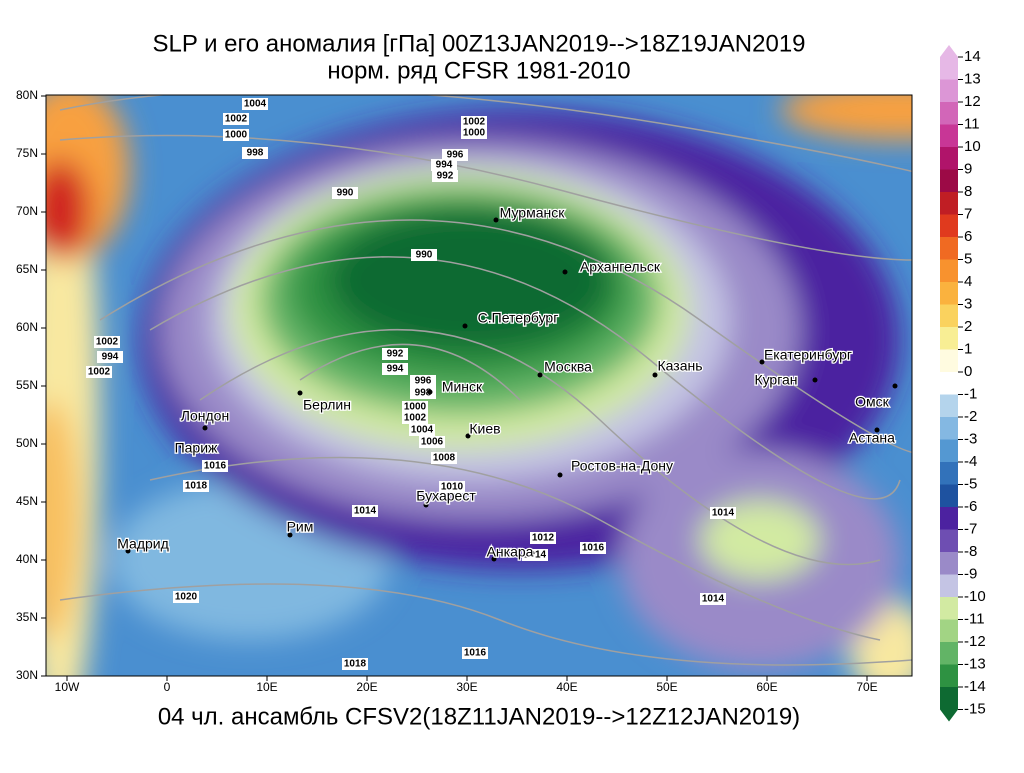  Describe the element at coordinates (27, 385) in the screenshot. I see `lat-label: 55N` at that location.